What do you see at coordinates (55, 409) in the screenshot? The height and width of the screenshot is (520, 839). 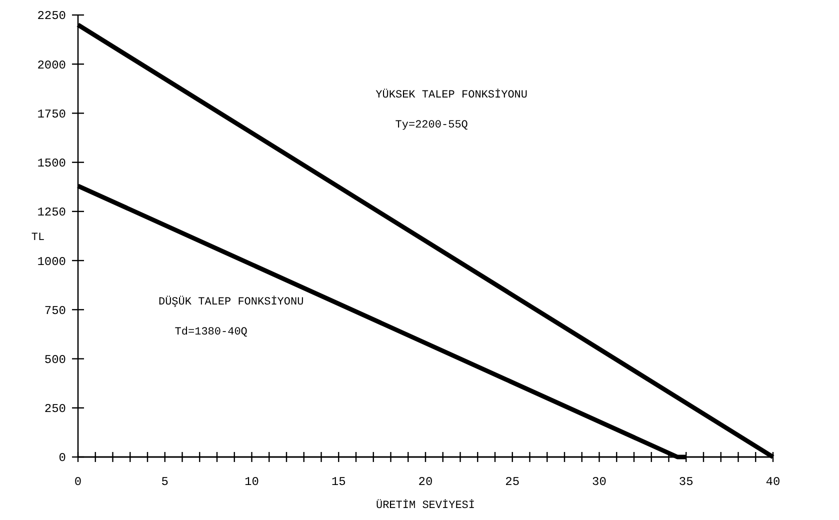 I see `y-tick-label: 250` at bounding box center [55, 409].